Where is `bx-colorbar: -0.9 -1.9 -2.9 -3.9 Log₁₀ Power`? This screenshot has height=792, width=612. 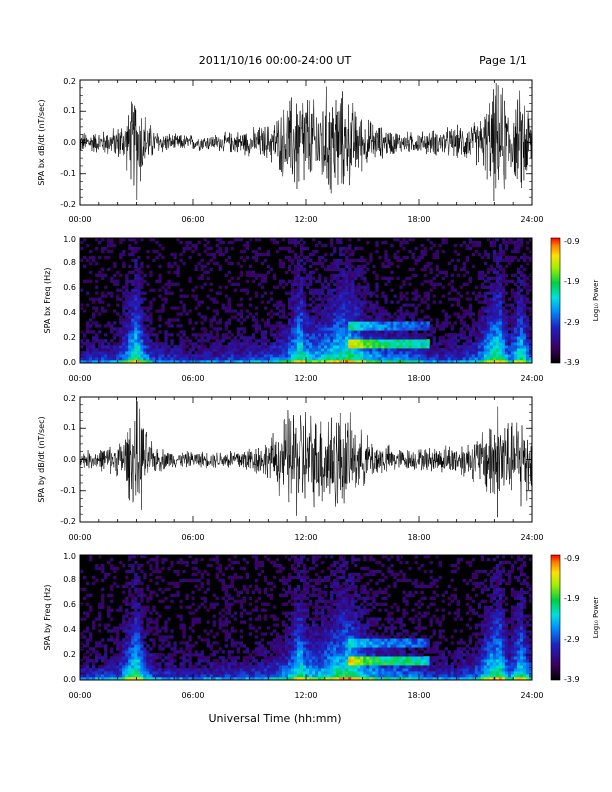 bx-colorbar: -0.9 -1.9 -2.9 -3.9 Log₁₀ Power is located at coordinates (575, 302).